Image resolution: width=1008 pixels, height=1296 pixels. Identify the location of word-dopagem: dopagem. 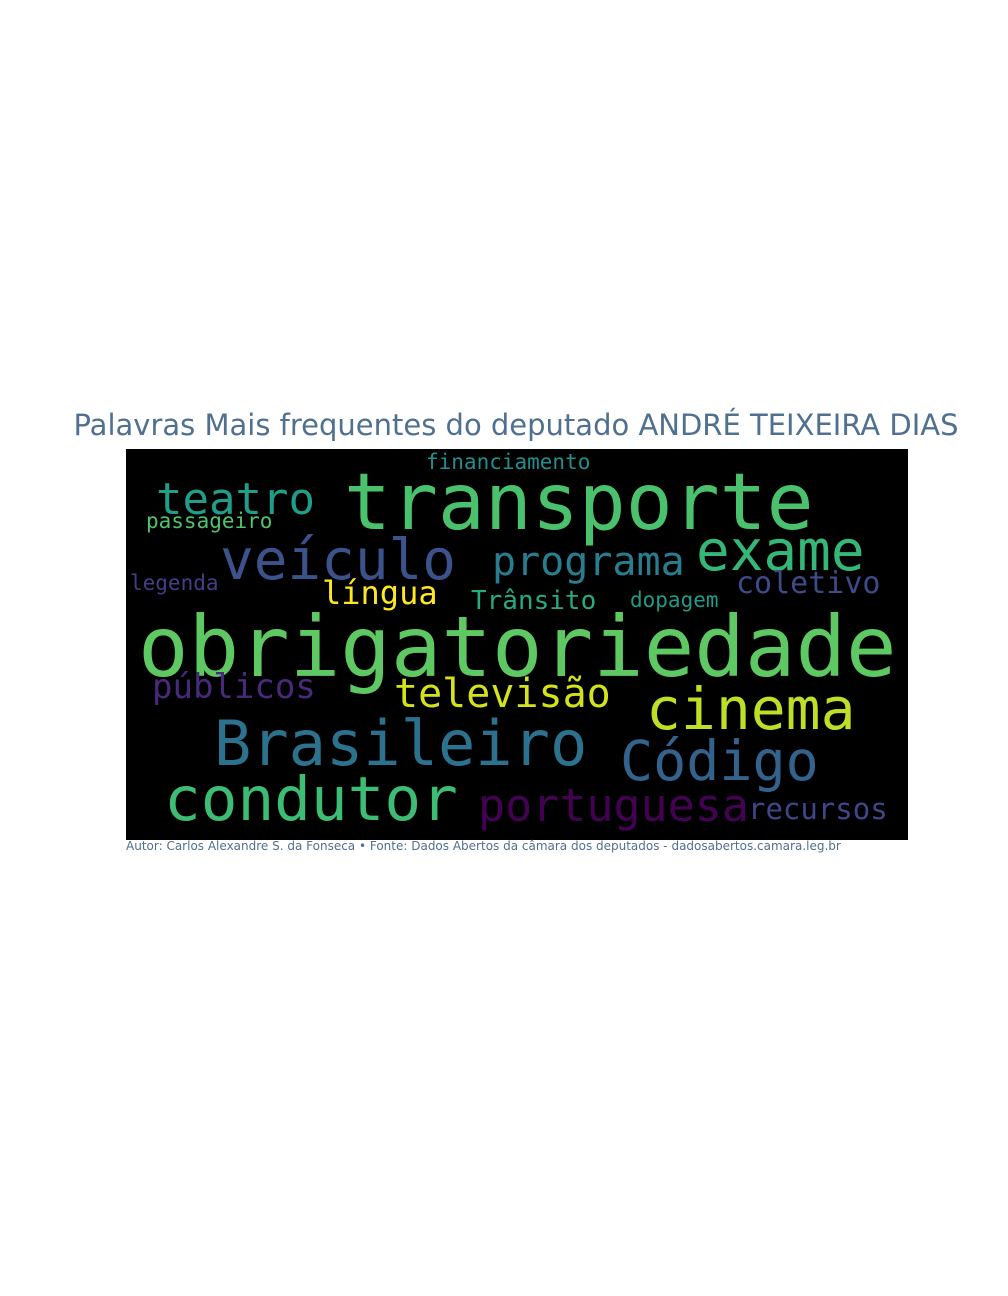
(674, 600).